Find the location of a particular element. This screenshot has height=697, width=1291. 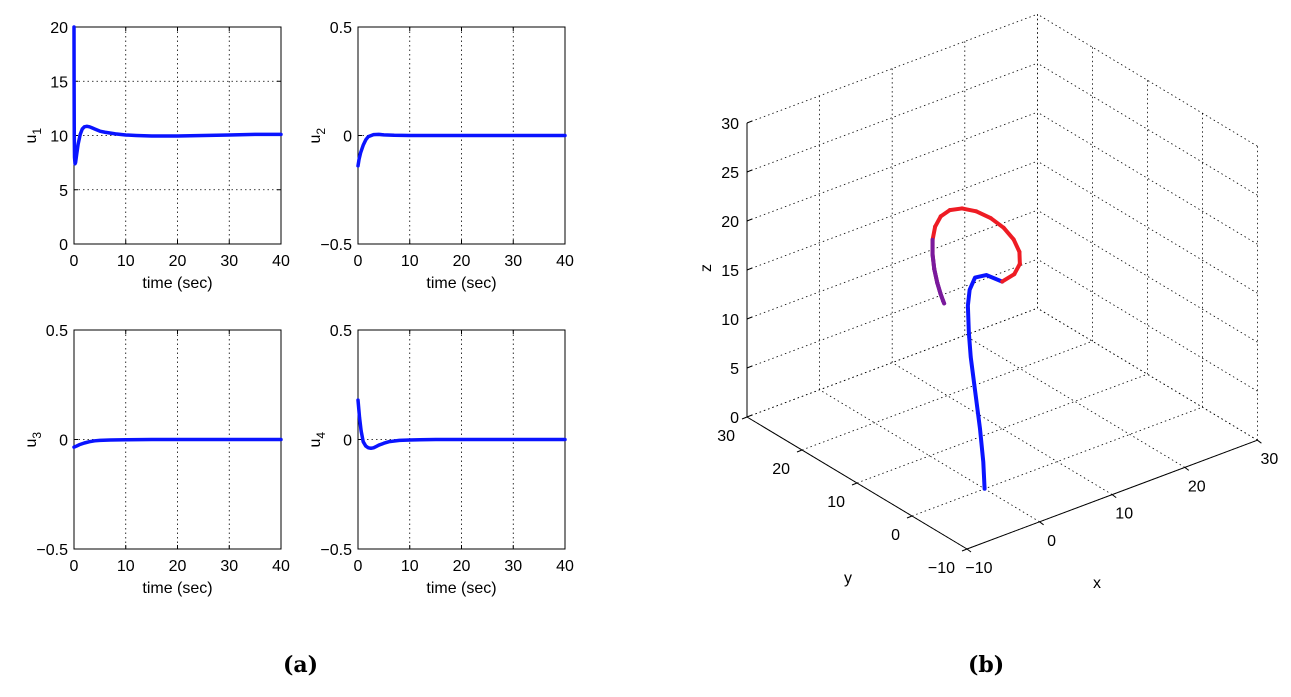

y-axis-label: u4 is located at coordinates (317, 440).